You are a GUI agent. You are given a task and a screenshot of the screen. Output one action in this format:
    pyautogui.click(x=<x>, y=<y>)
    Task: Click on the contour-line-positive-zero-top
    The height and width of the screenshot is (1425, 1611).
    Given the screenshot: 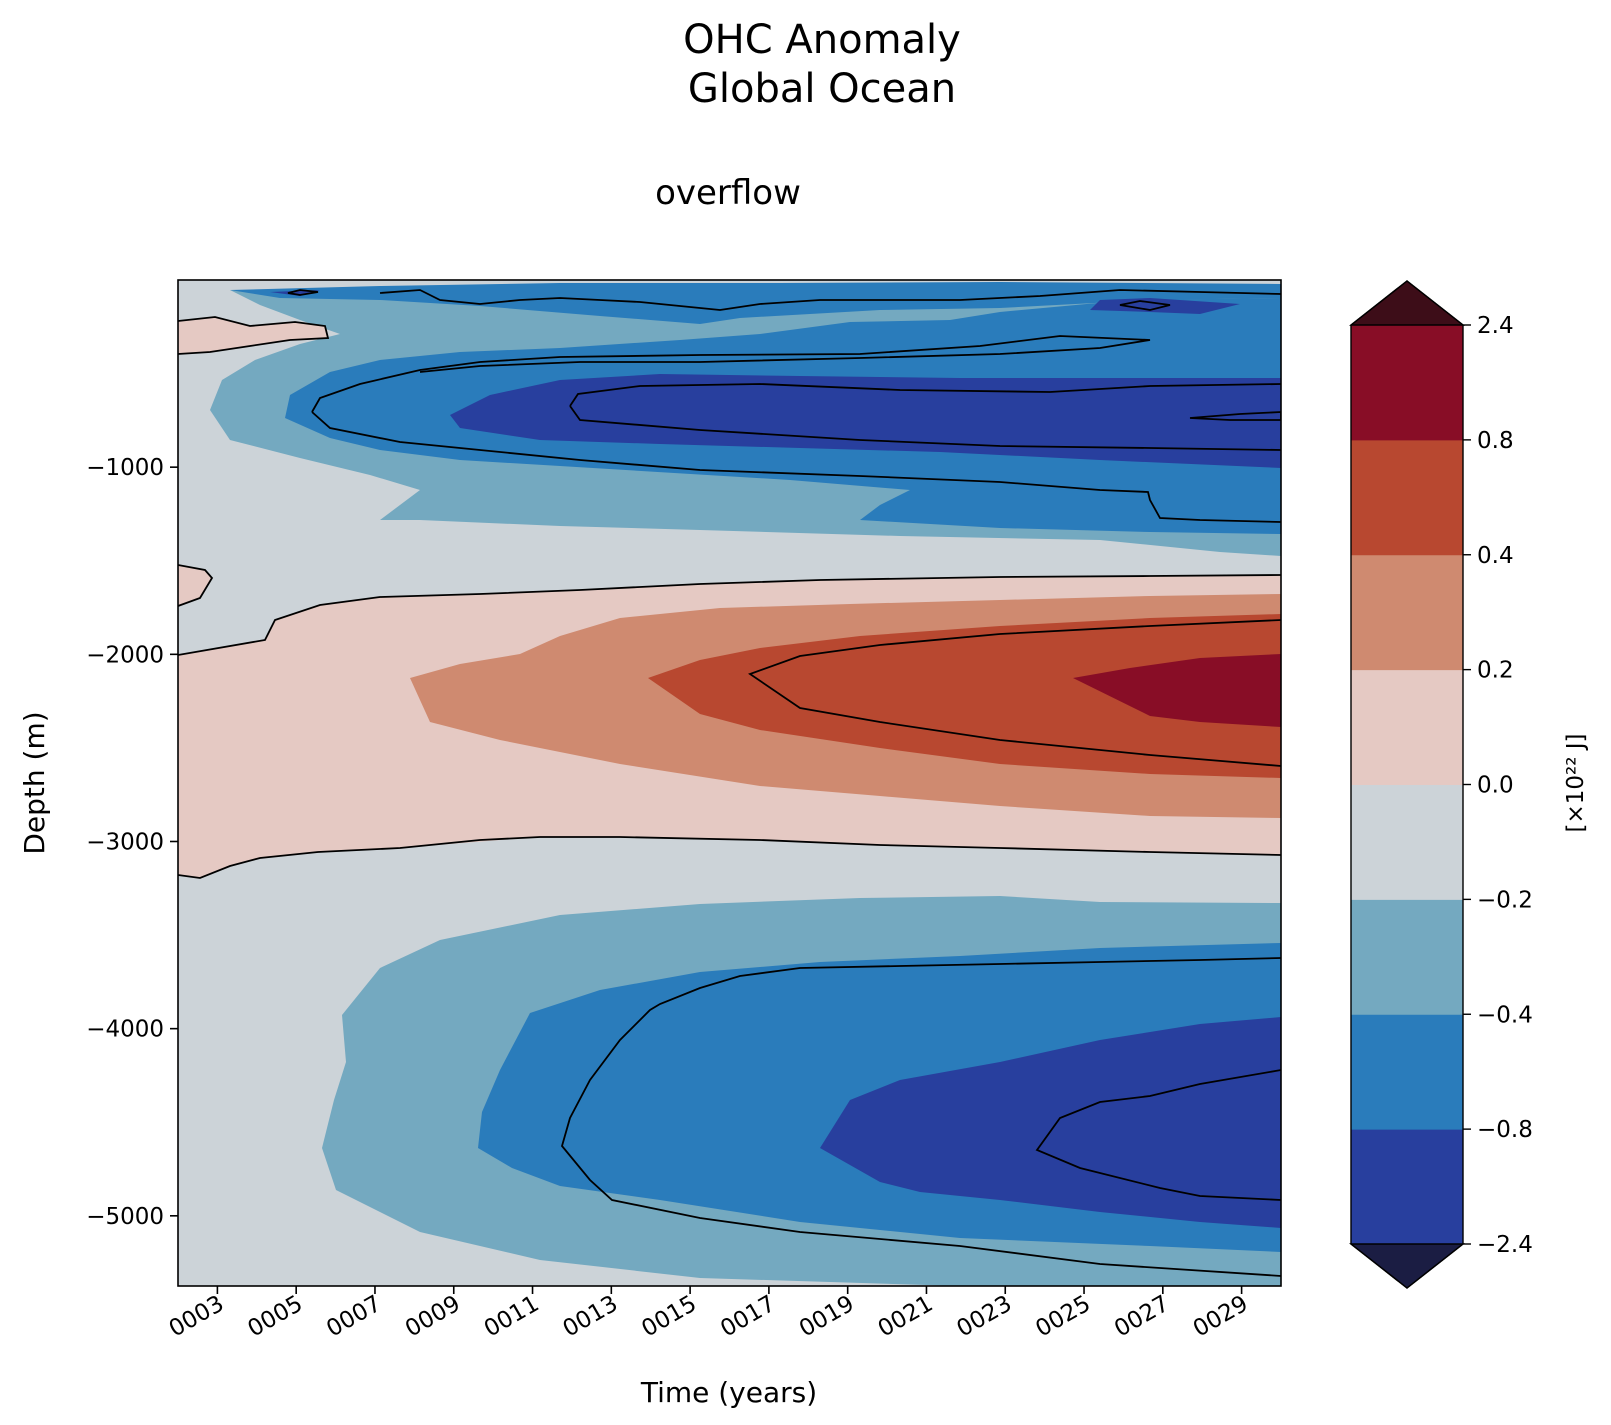 What is the action you would take?
    pyautogui.click(x=729, y=615)
    